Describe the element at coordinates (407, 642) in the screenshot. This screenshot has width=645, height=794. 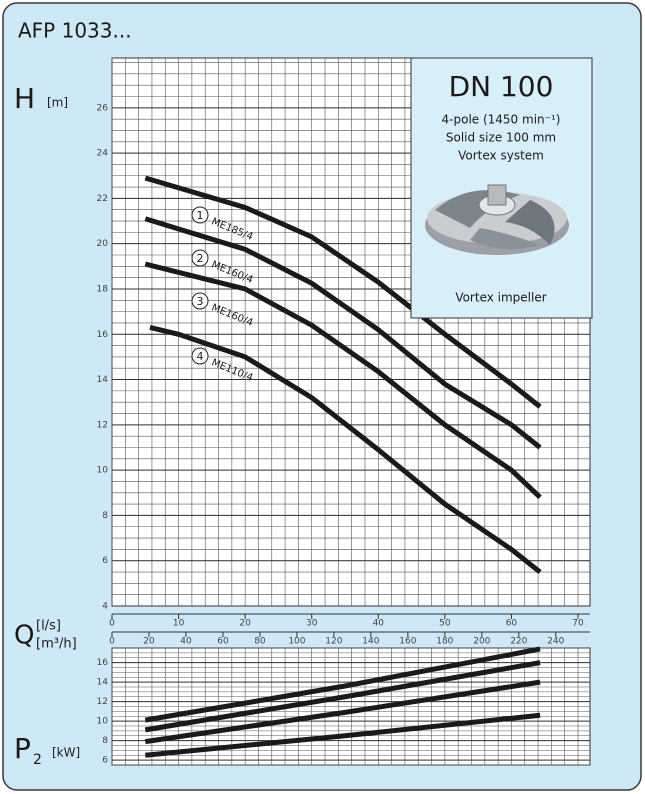
I see `x2-tick-label: 160` at that location.